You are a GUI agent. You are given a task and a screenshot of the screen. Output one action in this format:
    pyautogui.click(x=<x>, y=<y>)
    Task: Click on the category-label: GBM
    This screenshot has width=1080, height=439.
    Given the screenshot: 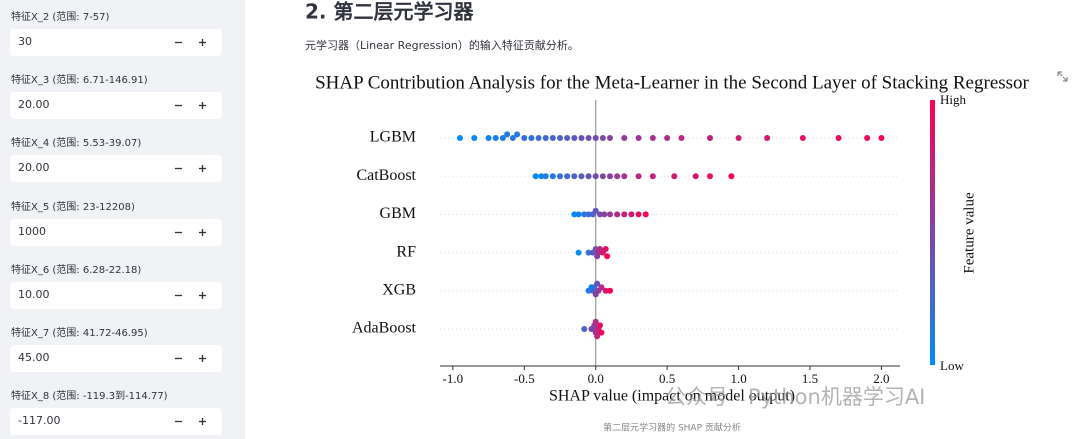 What is the action you would take?
    pyautogui.click(x=398, y=213)
    